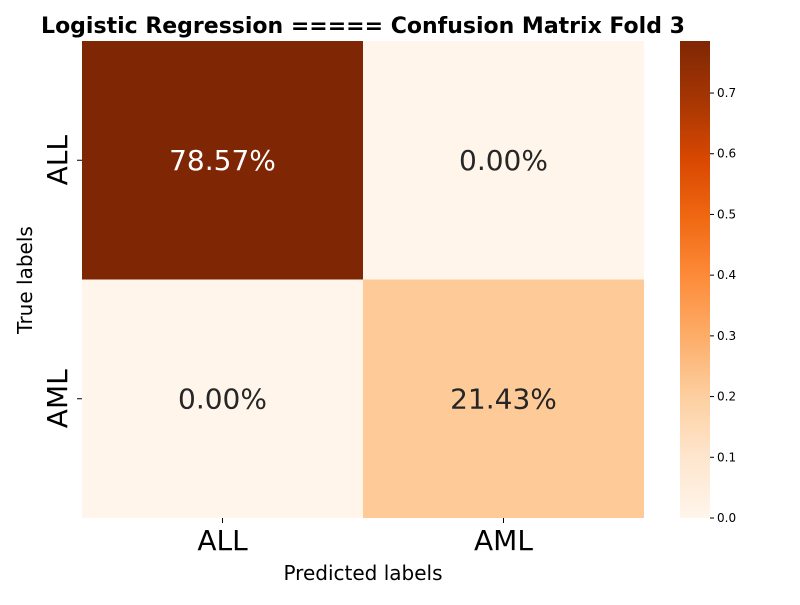 The image size is (800, 605). Describe the element at coordinates (726, 397) in the screenshot. I see `colorbar-tick-label: 0.2` at that location.